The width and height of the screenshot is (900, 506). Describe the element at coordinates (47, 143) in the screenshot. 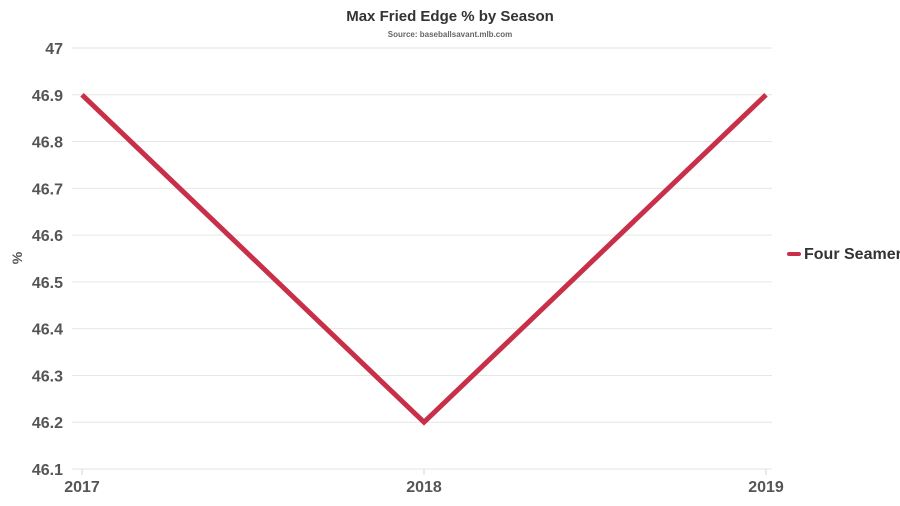

I see `y-tick-label: 46.8` at that location.